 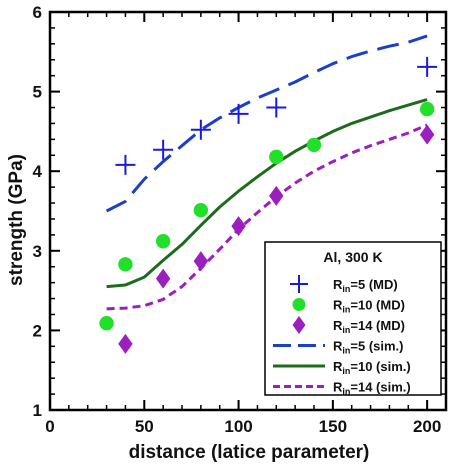 What do you see at coordinates (238, 426) in the screenshot?
I see `x-tick-label: 100` at bounding box center [238, 426].